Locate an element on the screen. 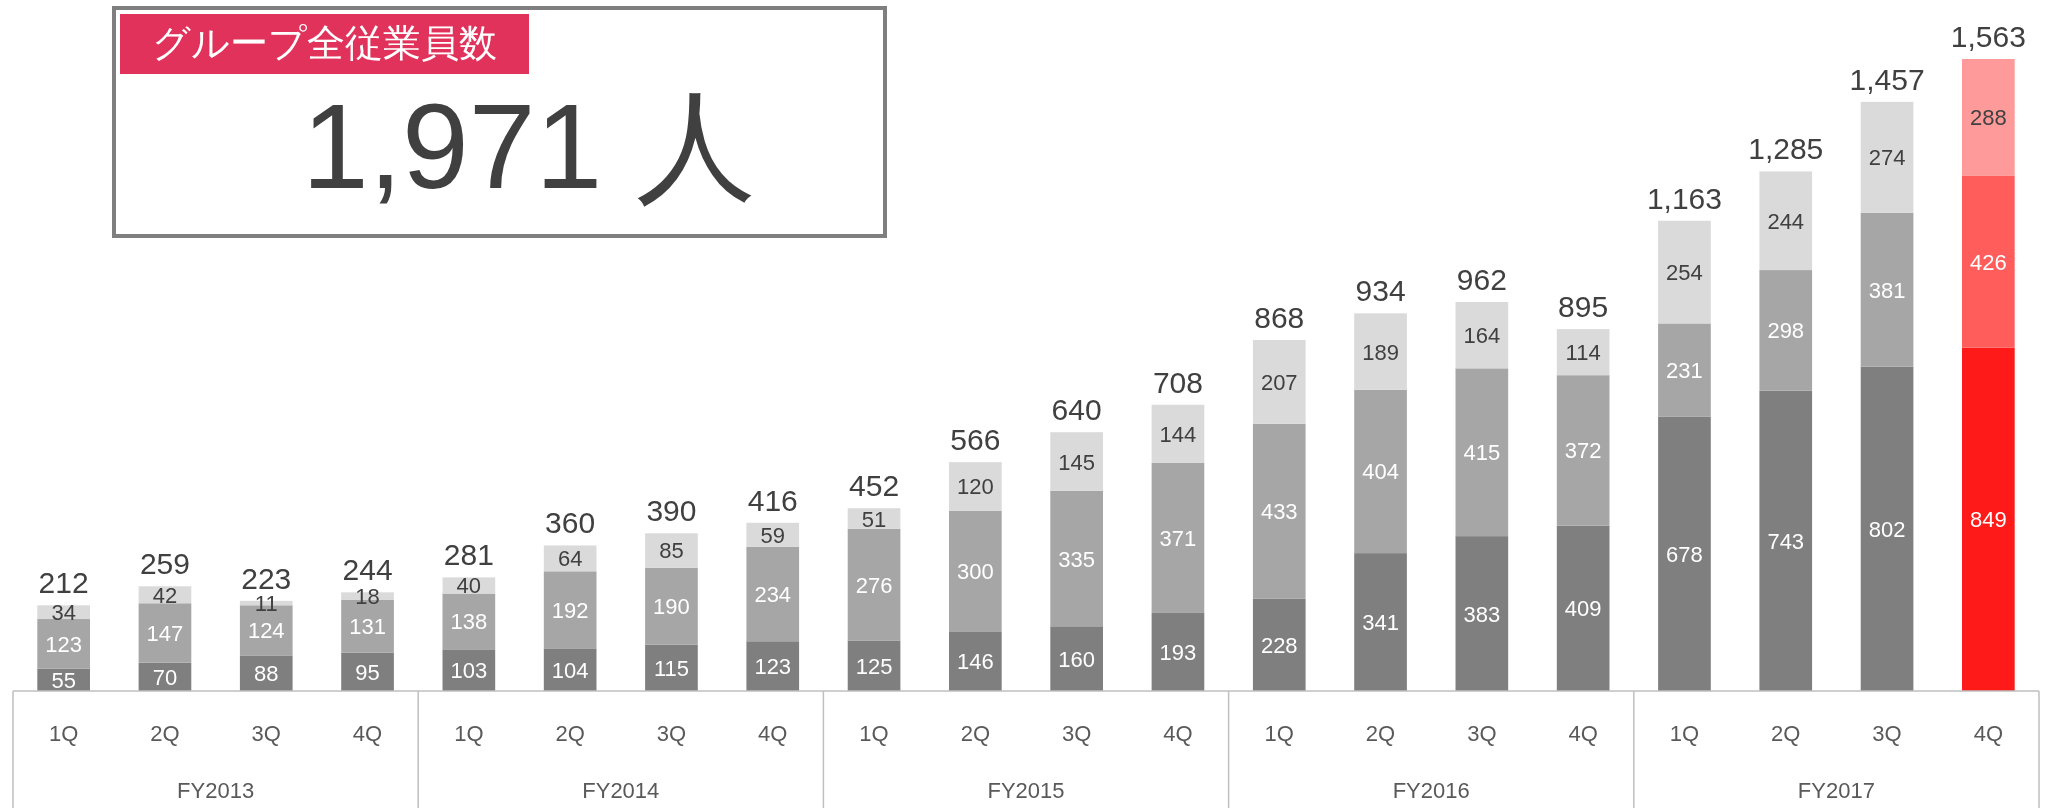  text: FY2016 is located at coordinates (1431, 790).